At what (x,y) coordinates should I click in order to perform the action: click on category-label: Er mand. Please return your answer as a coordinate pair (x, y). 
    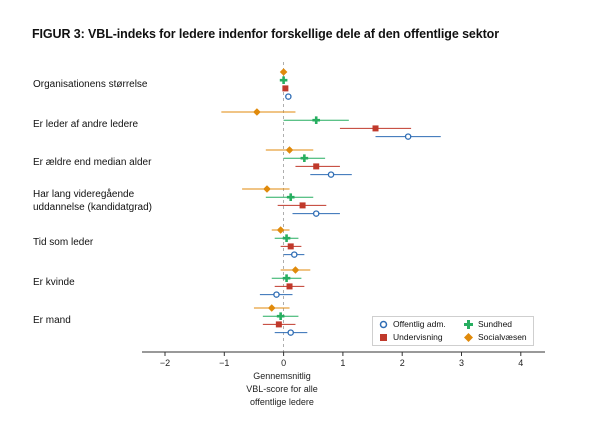
    Looking at the image, I should click on (52, 320).